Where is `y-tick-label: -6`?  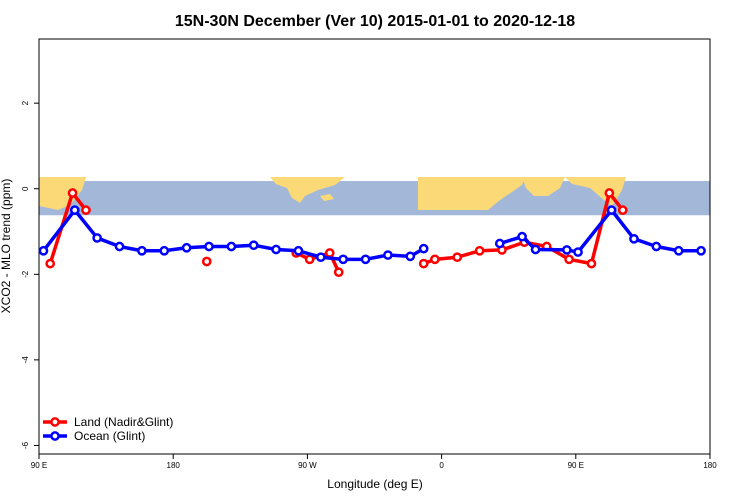 y-tick-label: -6 is located at coordinates (25, 445).